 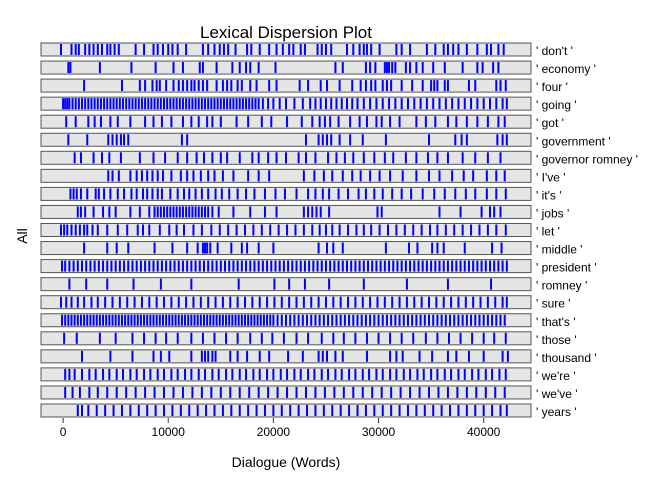 What do you see at coordinates (556, 322) in the screenshot?
I see `word-label: ' that's '` at bounding box center [556, 322].